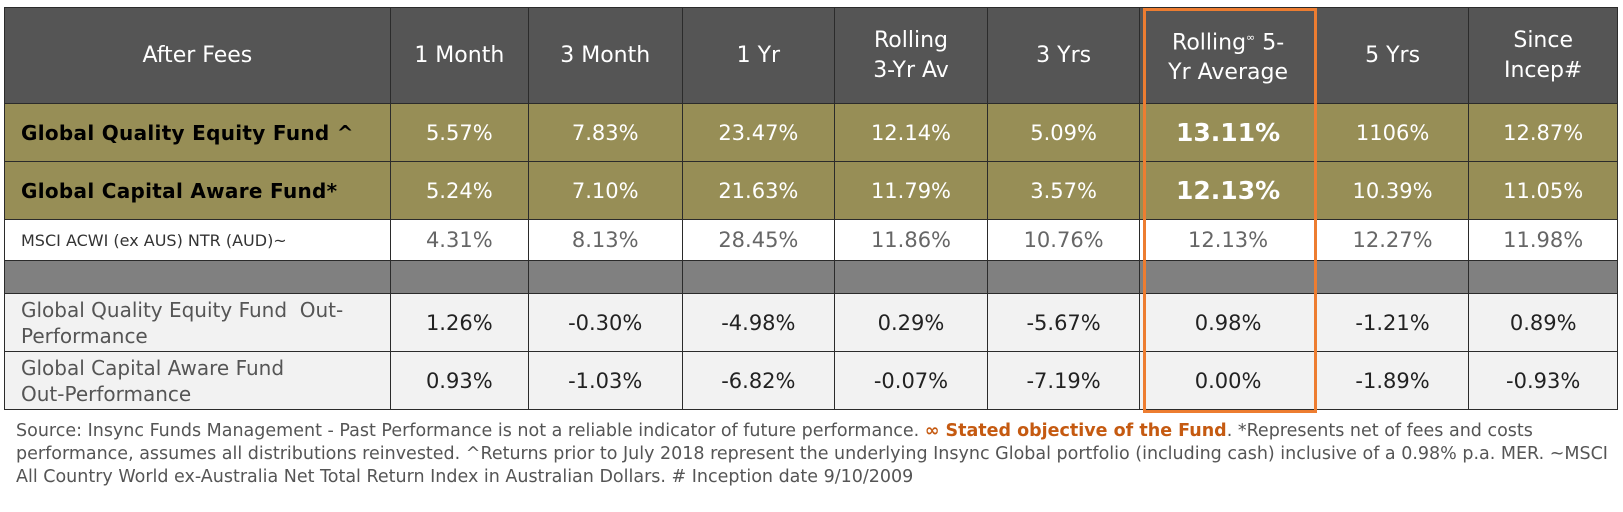 This screenshot has width=1623, height=512. What do you see at coordinates (1228, 132) in the screenshot?
I see `cell-rolling-5yr: 13.11%` at bounding box center [1228, 132].